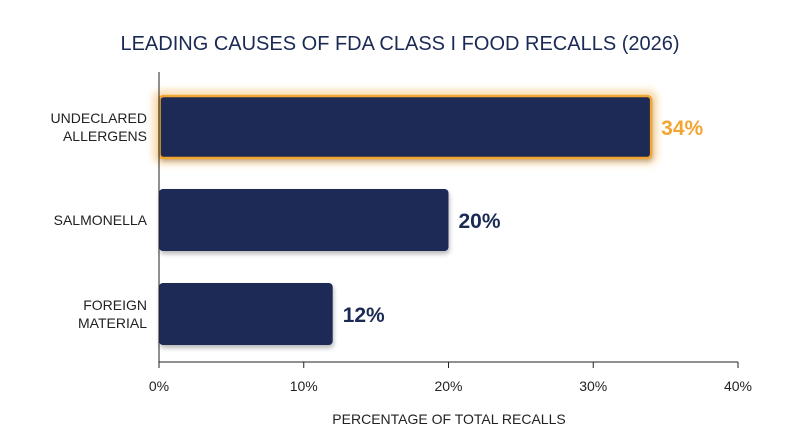 The width and height of the screenshot is (800, 447). What do you see at coordinates (682, 128) in the screenshot?
I see `bar-value-label: 34%` at bounding box center [682, 128].